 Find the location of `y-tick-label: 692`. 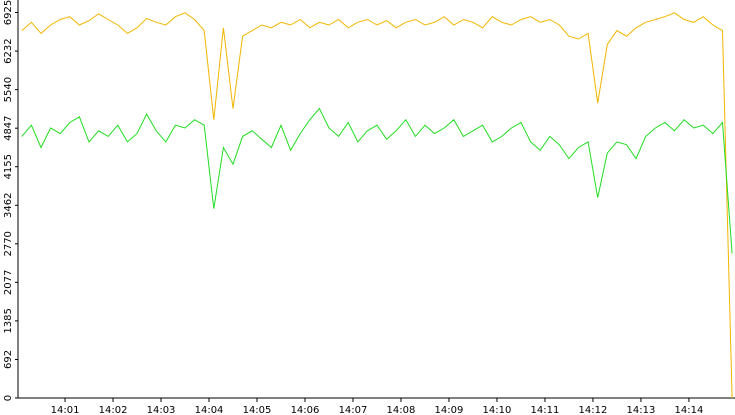

y-tick-label: 692 is located at coordinates (8, 359).